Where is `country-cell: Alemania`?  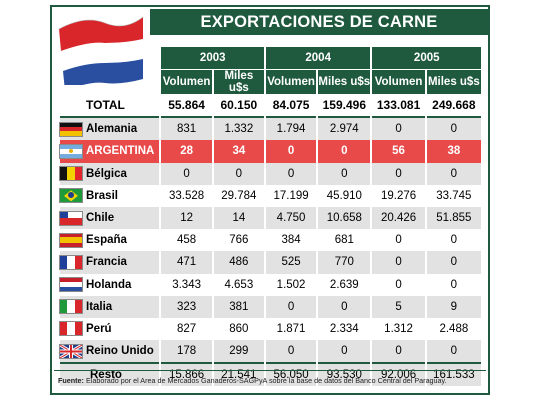 country-cell: Alemania is located at coordinates (110, 129).